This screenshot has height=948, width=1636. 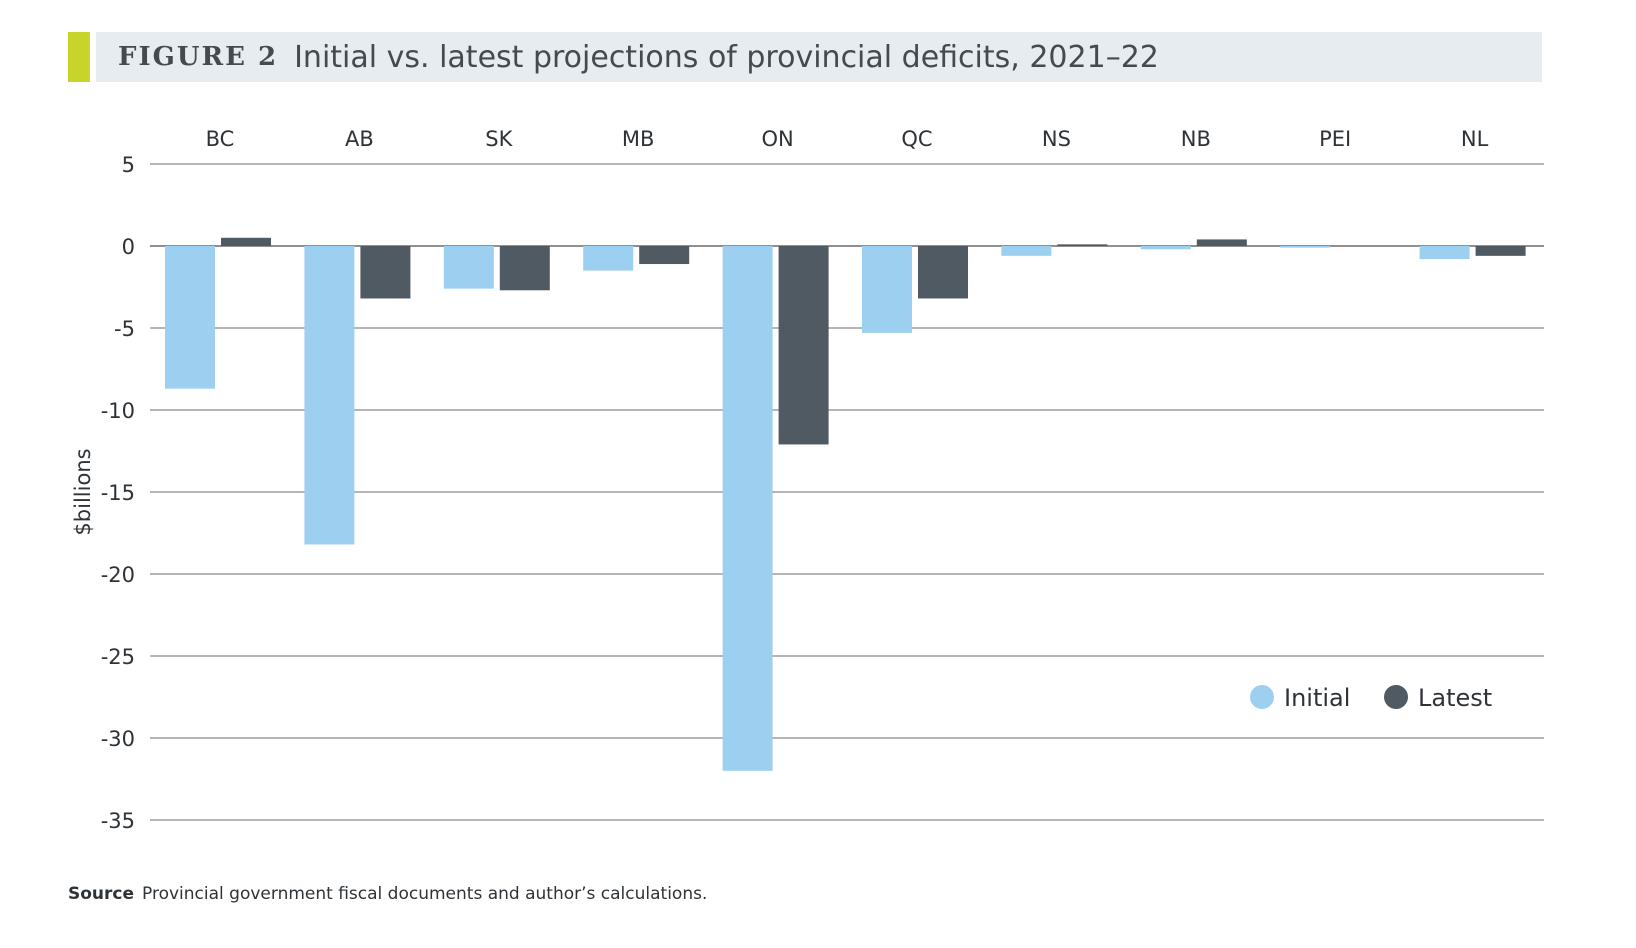 What do you see at coordinates (1500, 251) in the screenshot?
I see `bar-latest-nl` at bounding box center [1500, 251].